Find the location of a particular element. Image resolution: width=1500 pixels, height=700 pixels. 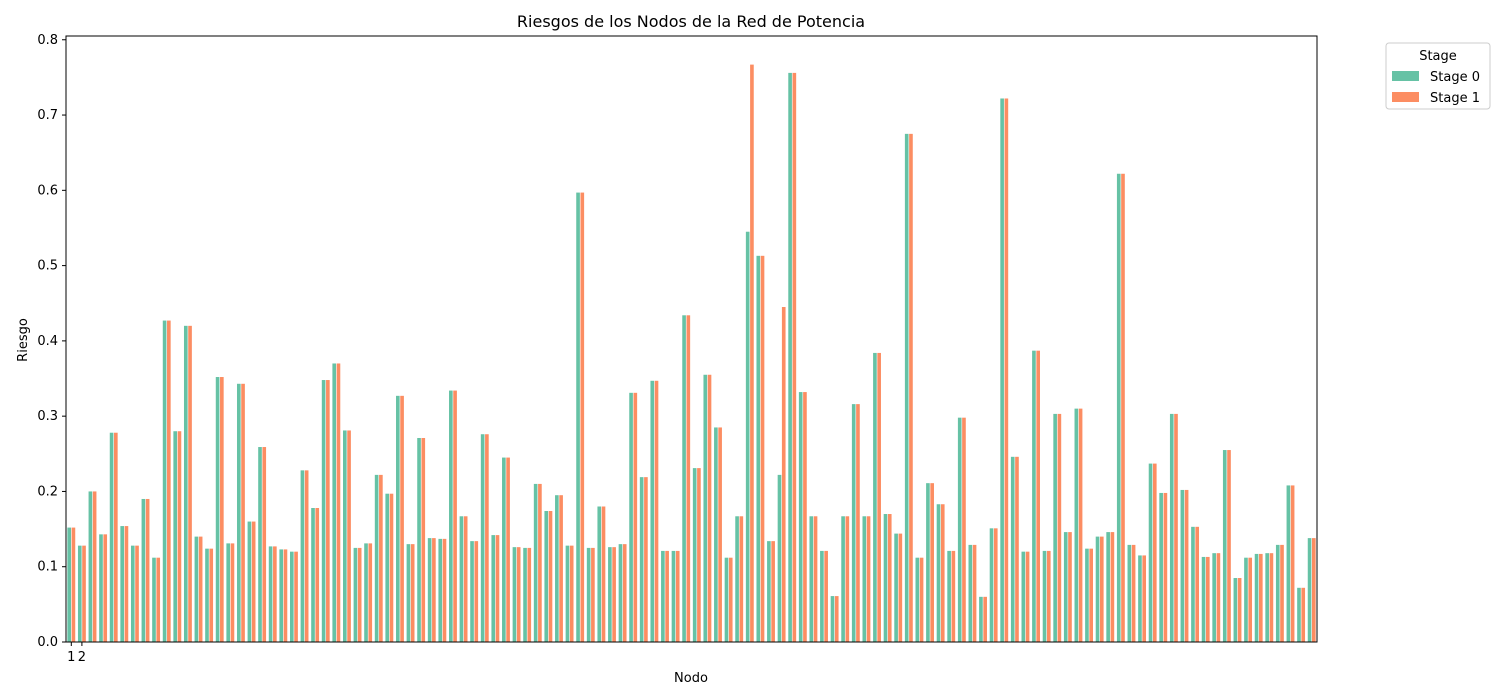

legend: Stage Stage 0 Stage 1 is located at coordinates (1438, 76).